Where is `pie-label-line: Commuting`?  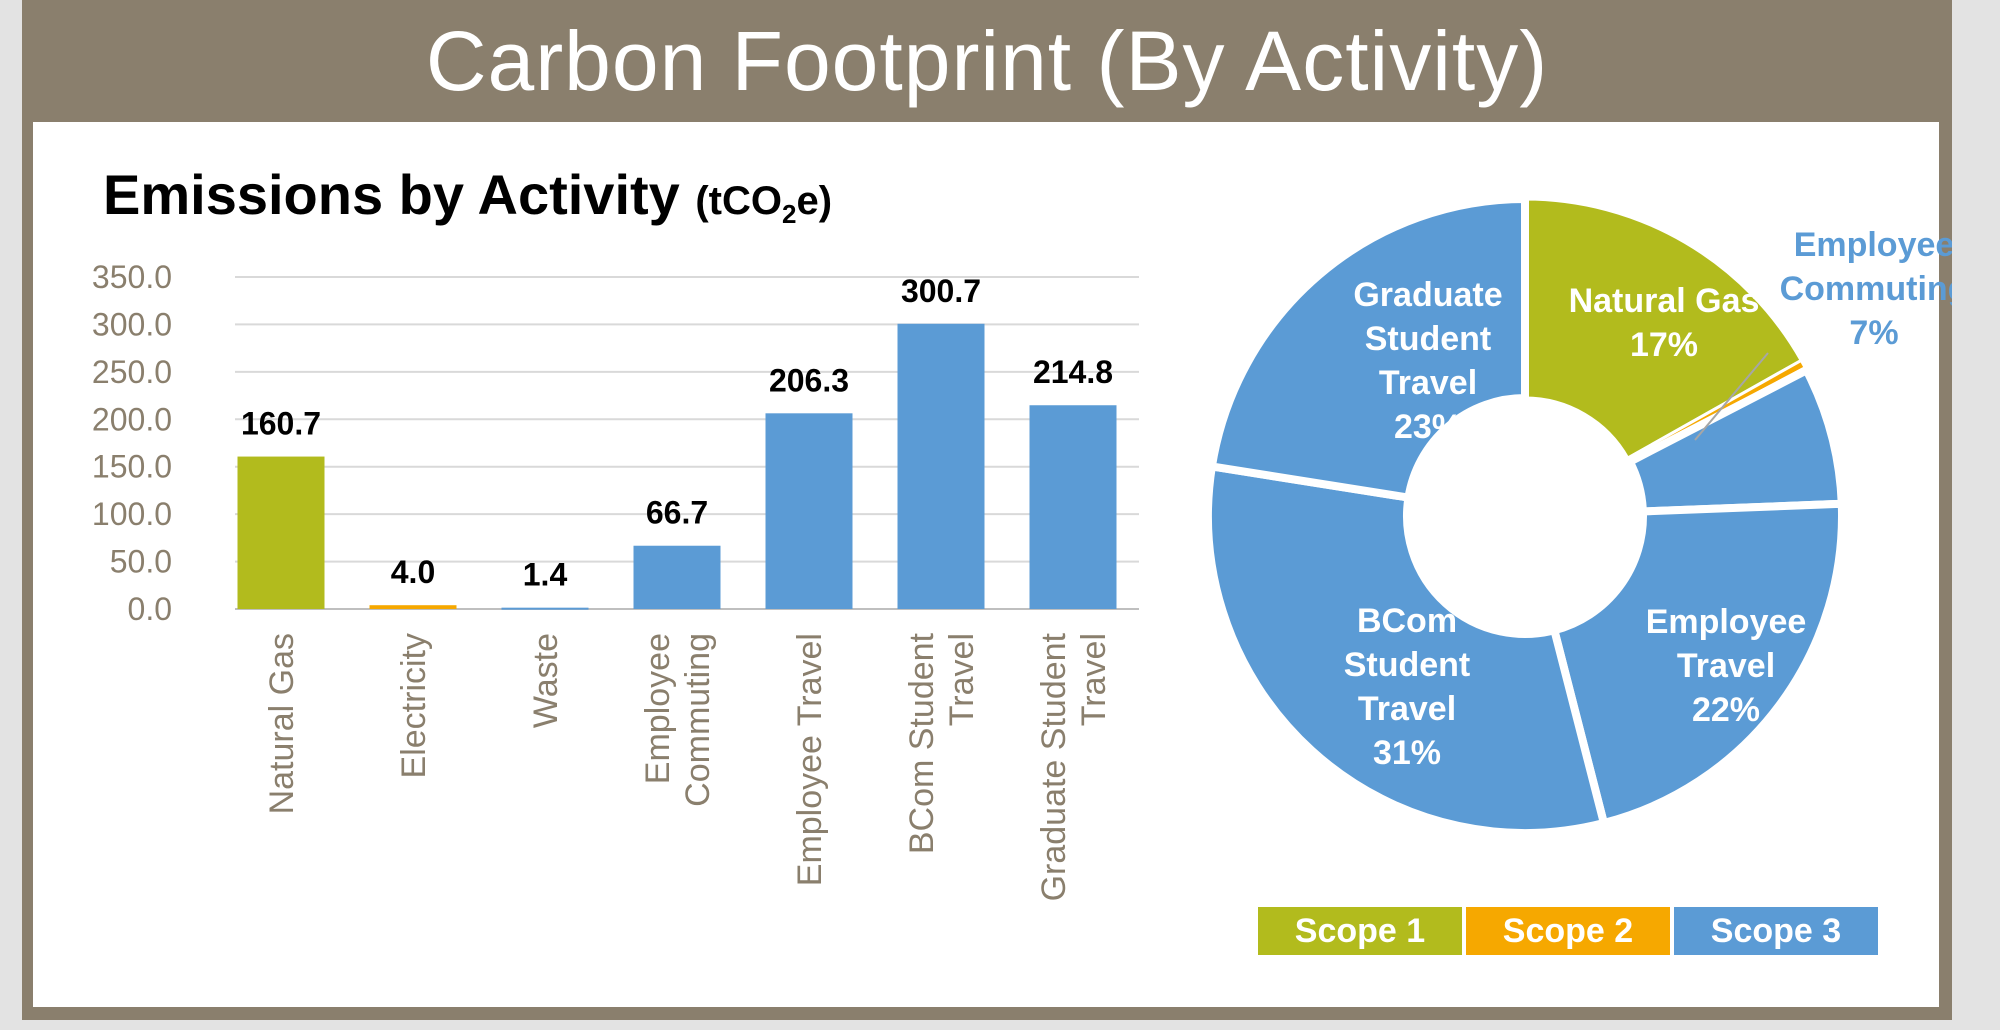 pie-label-line: Commuting is located at coordinates (1866, 289).